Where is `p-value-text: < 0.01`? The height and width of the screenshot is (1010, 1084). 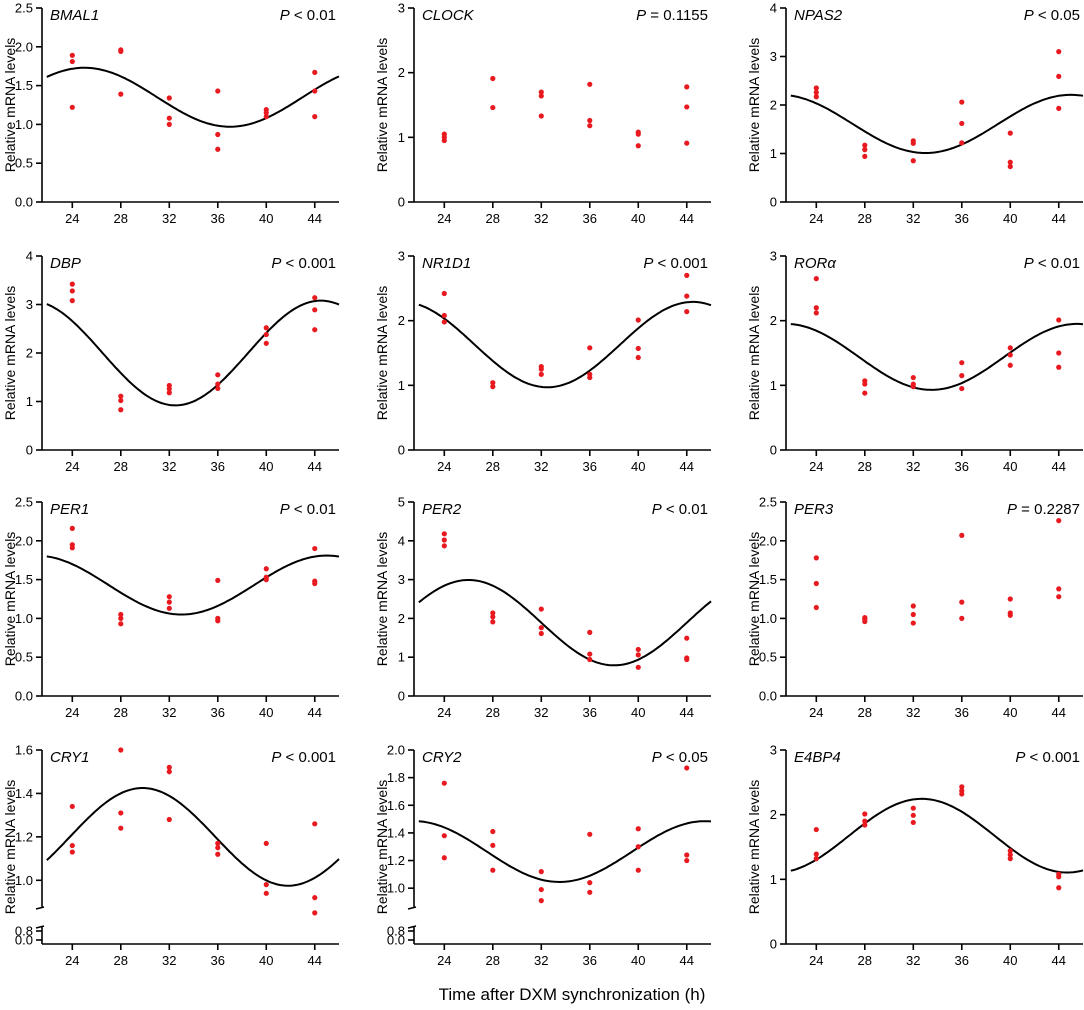 p-value-text: < 0.01 is located at coordinates (1057, 263).